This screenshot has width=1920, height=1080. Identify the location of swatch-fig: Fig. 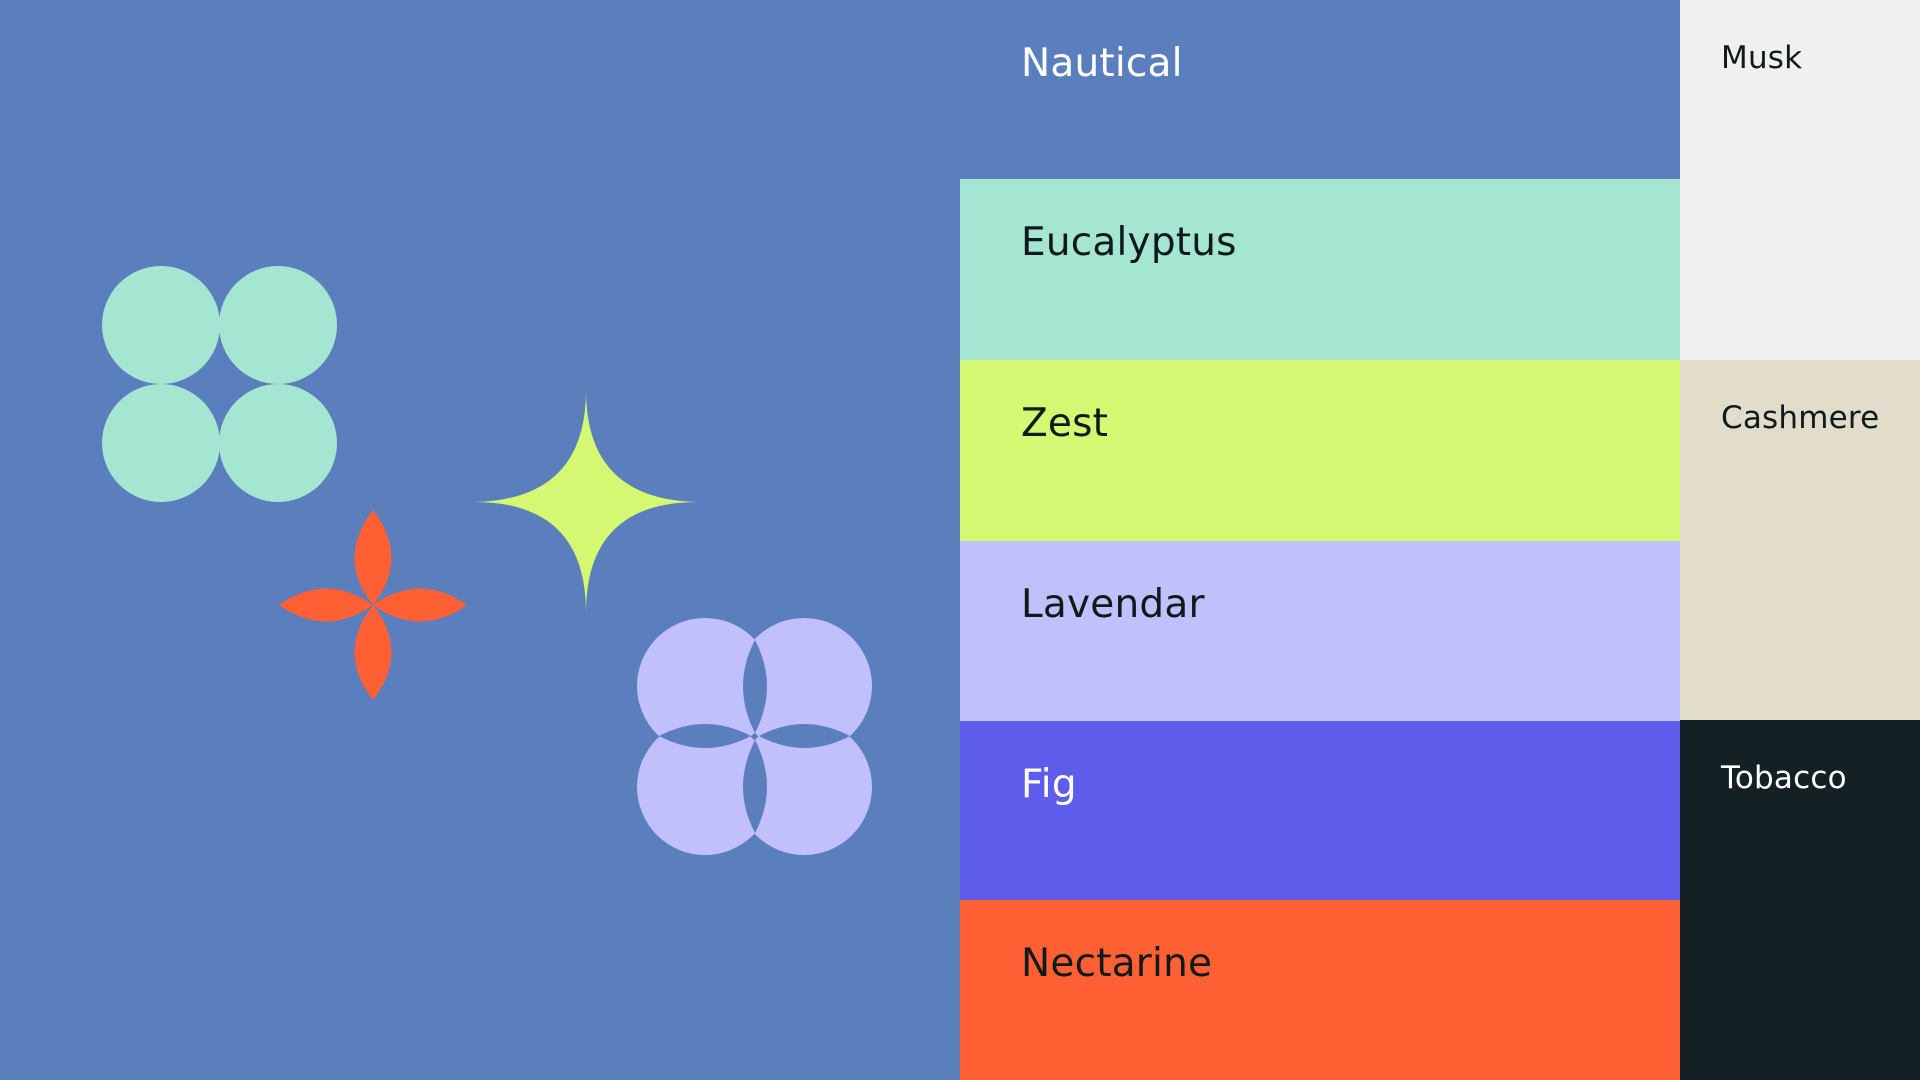
(1320, 810).